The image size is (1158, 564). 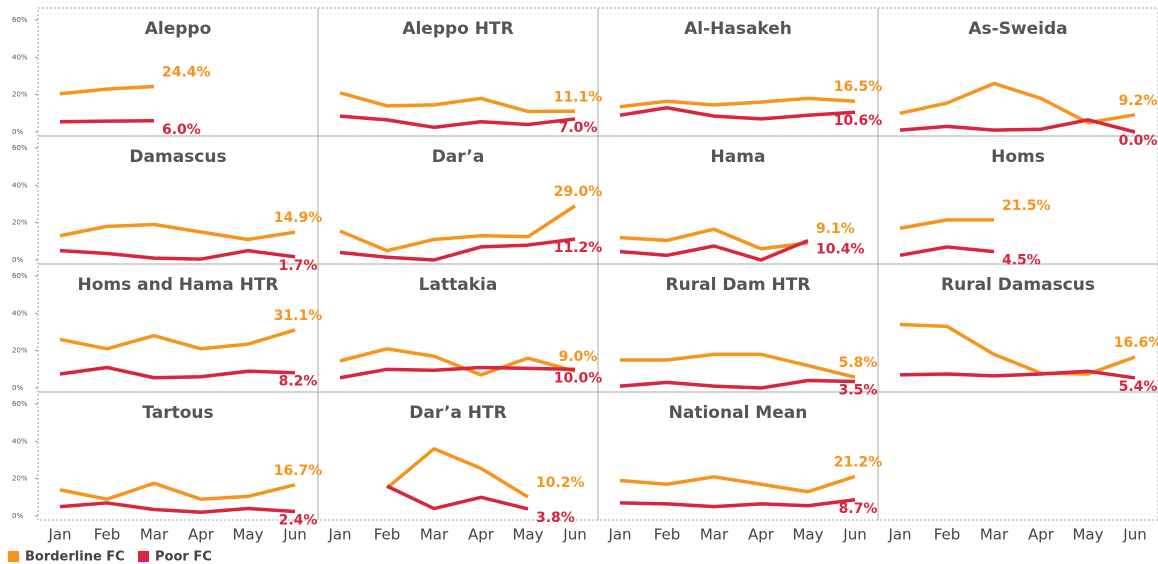 I want to click on value-label: 3.8%, so click(x=555, y=518).